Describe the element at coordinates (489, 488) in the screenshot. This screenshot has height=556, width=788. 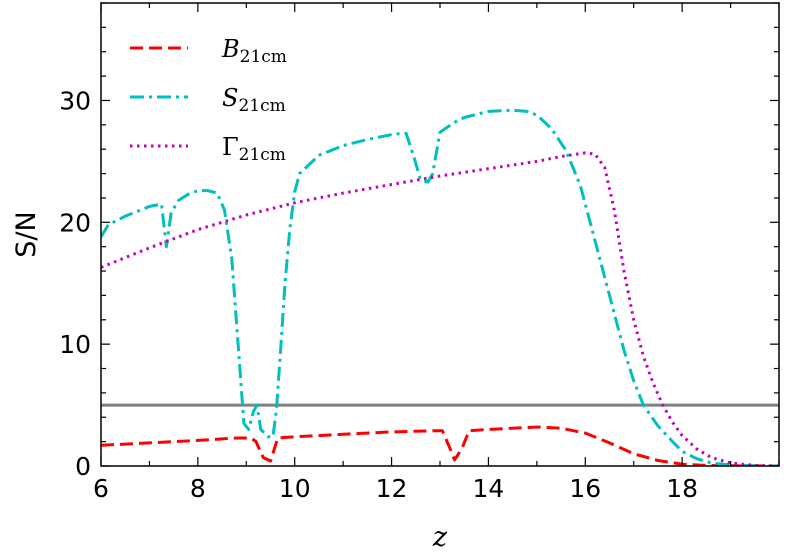
I see `x-tick-label: 14` at that location.